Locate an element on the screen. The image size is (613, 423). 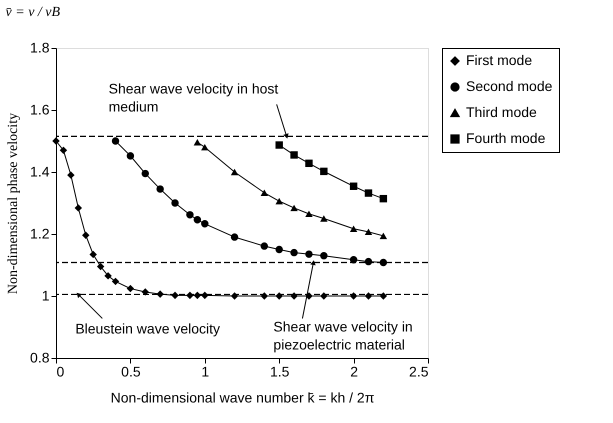
y-tick-label: 1 is located at coordinates (46, 296).